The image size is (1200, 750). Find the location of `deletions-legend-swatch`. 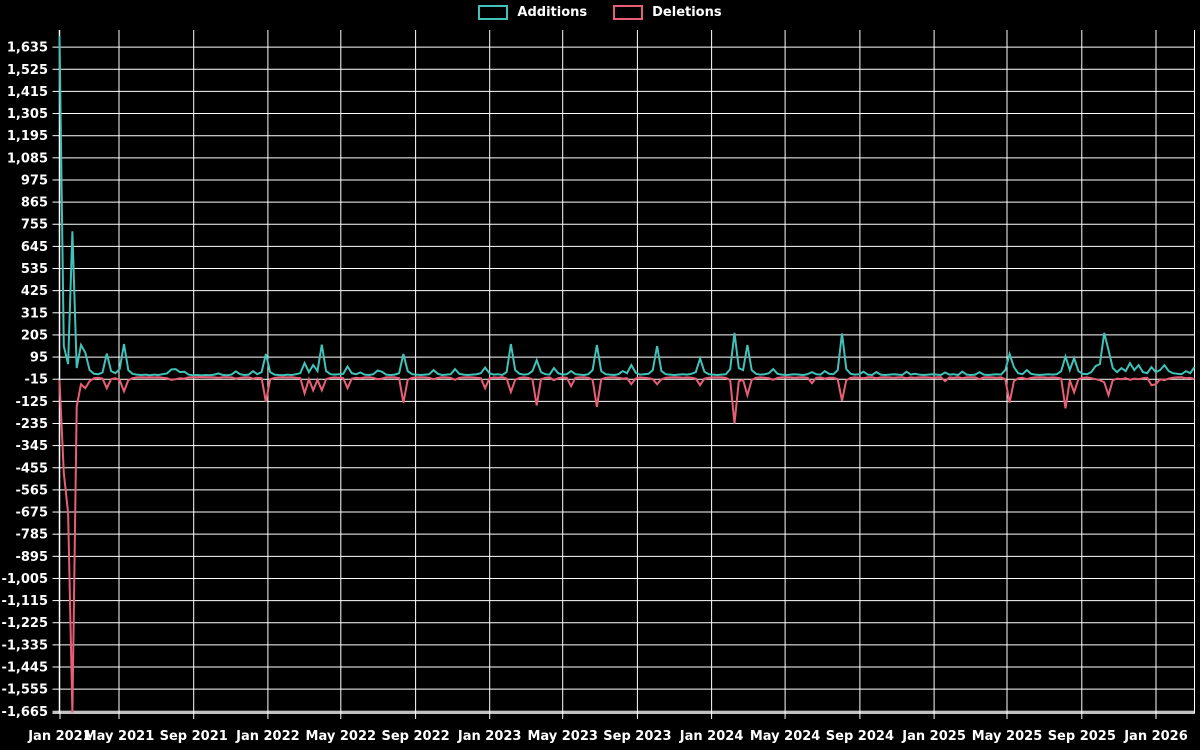

deletions-legend-swatch is located at coordinates (628, 12).